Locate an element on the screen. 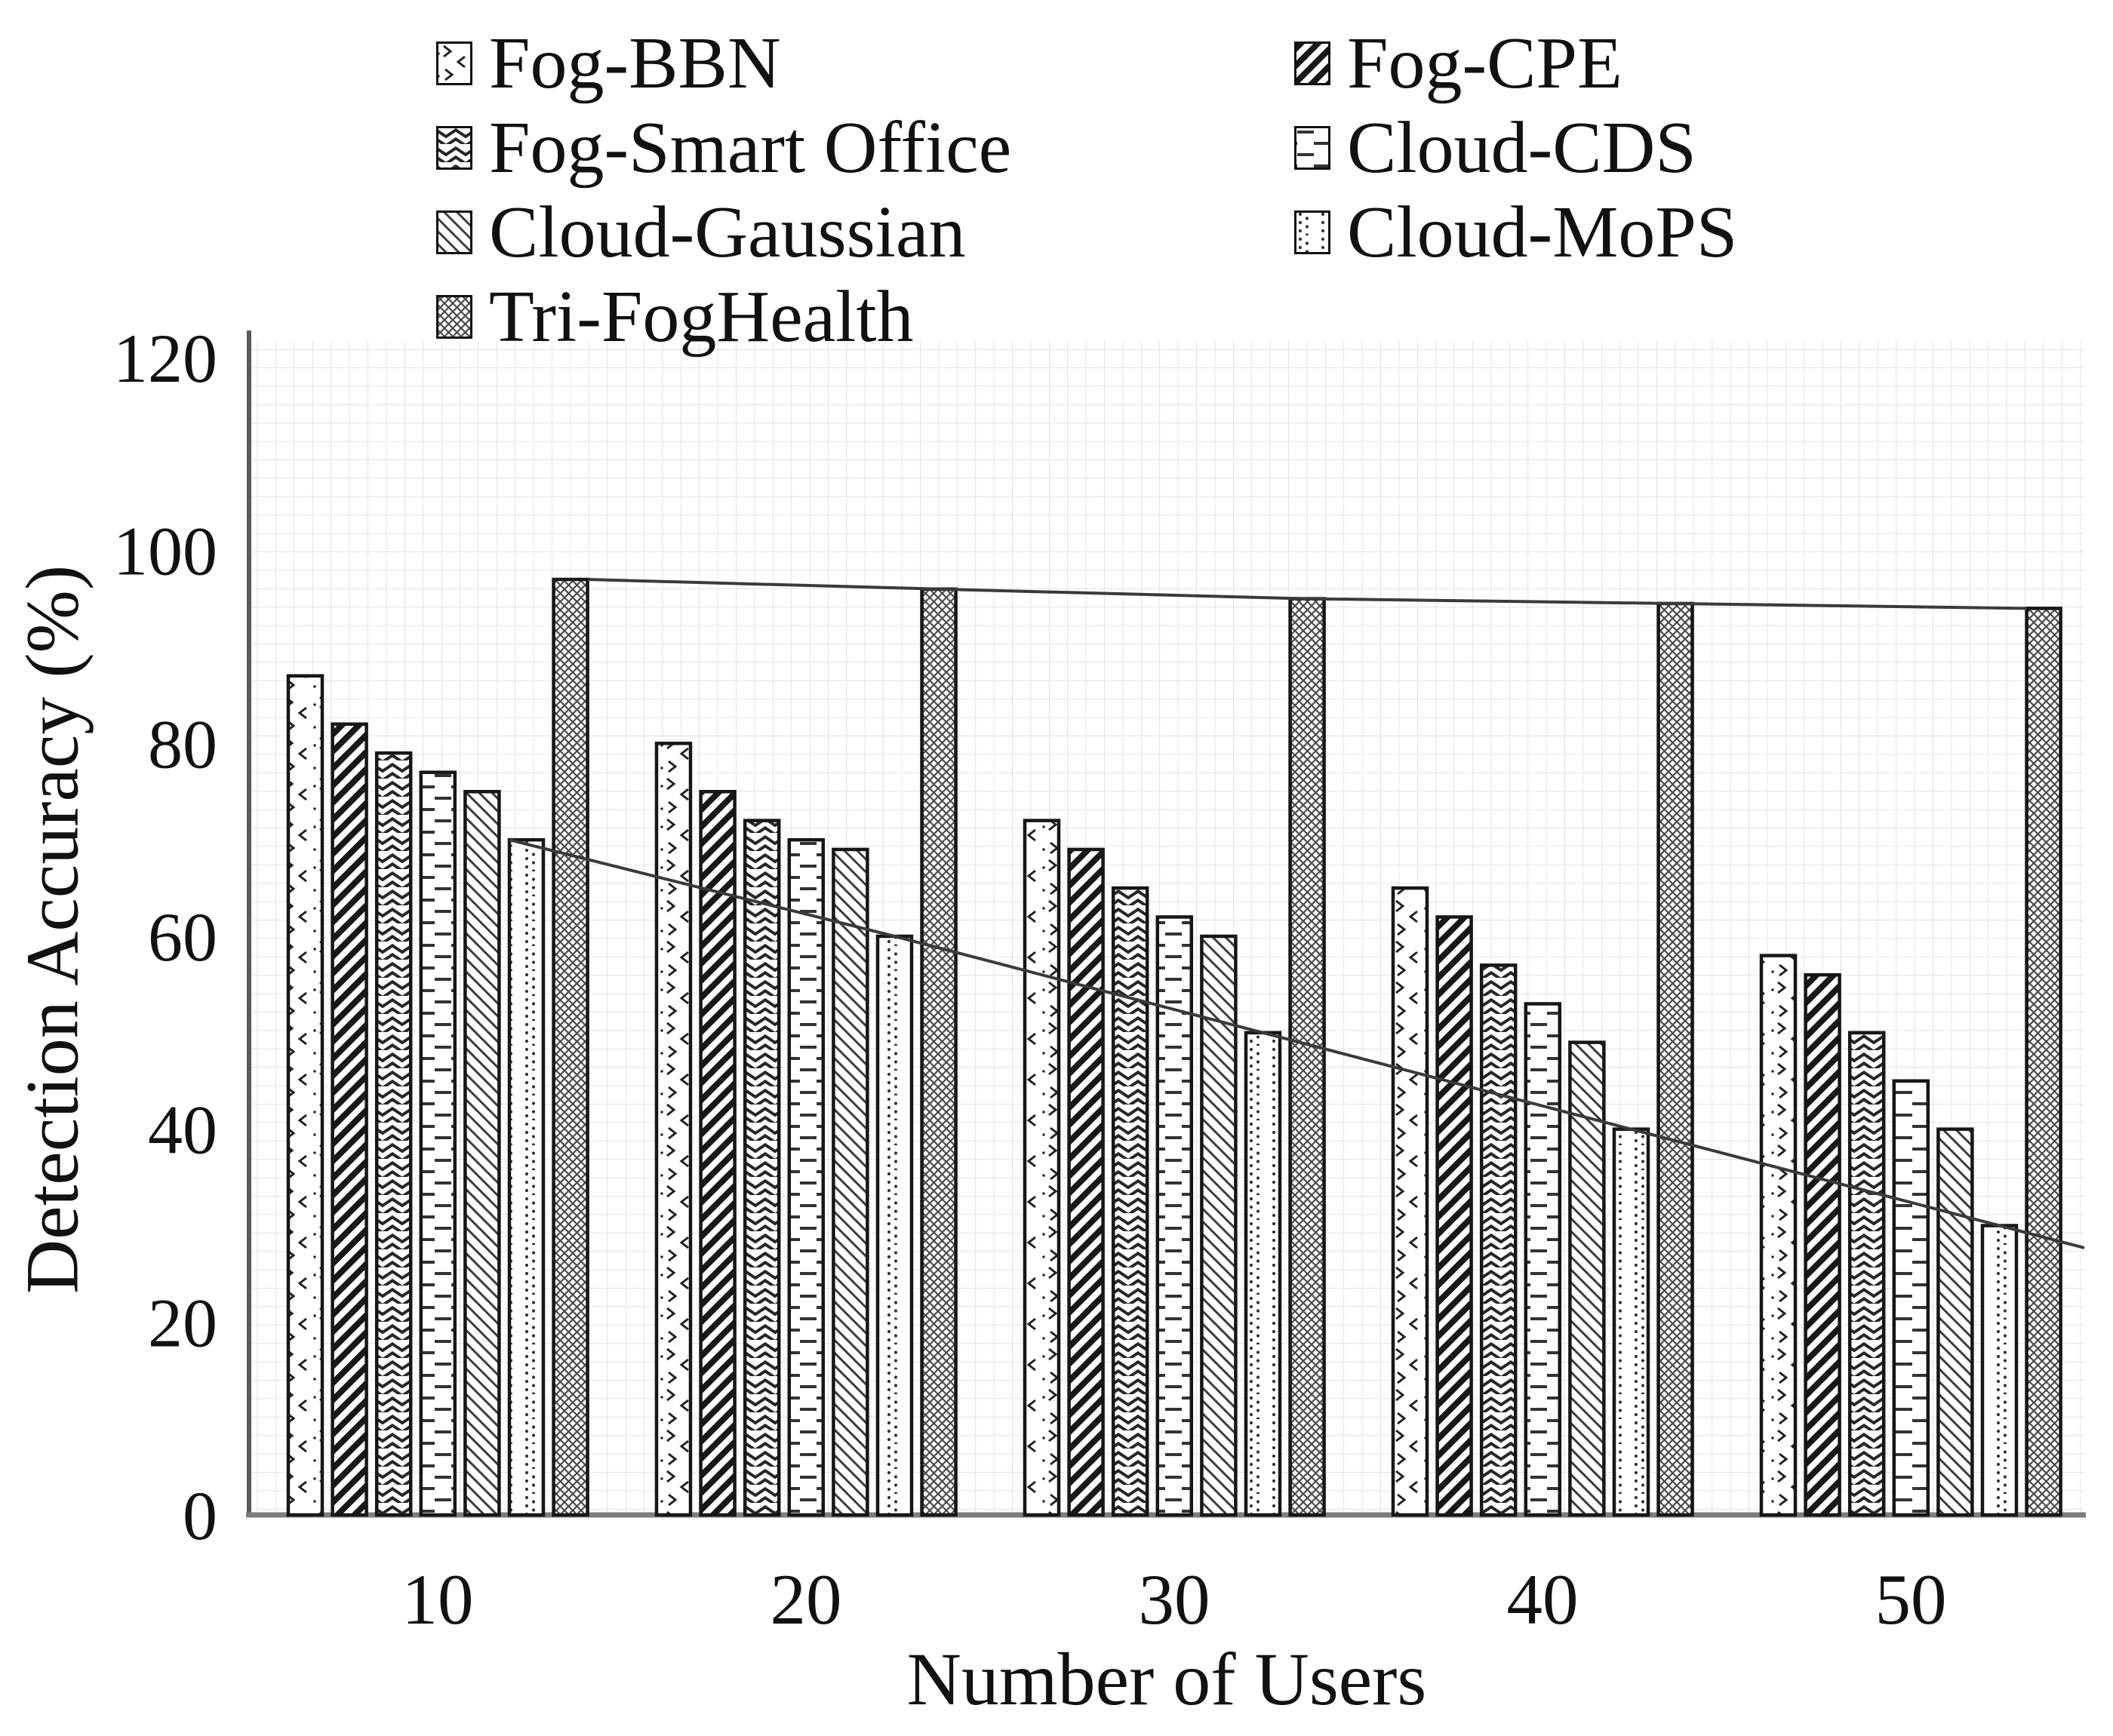 Image resolution: width=2113 pixels, height=1736 pixels. legend-item-smart: Fog-Smart Office is located at coordinates (723, 148).